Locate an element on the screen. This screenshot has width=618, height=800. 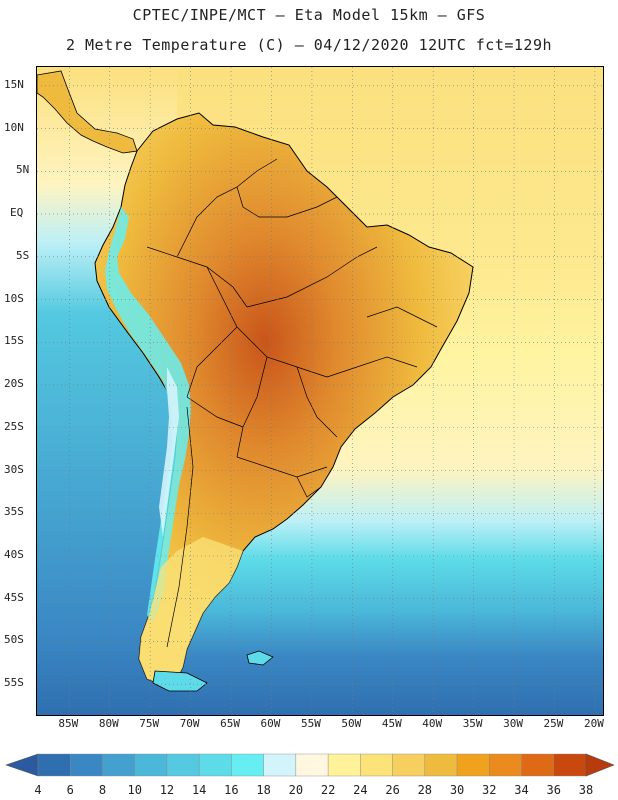
lat-label: 10N is located at coordinates (14, 127).